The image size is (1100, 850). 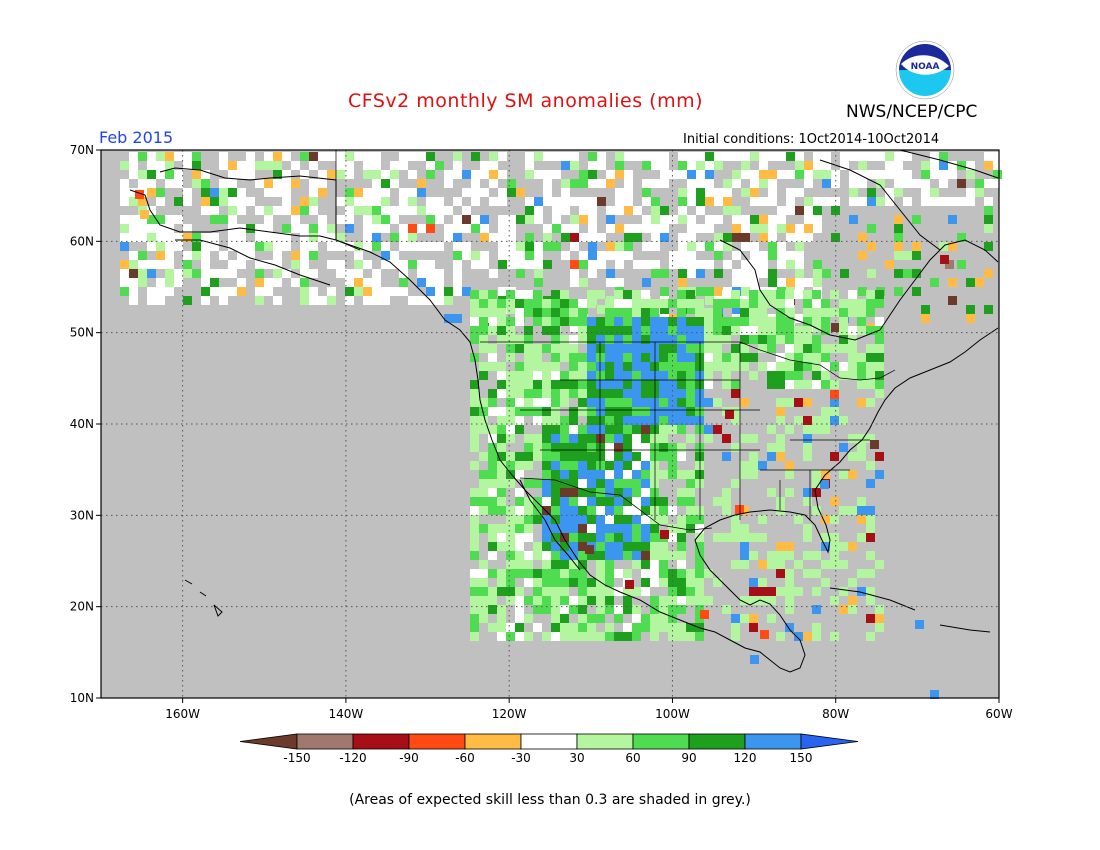 What do you see at coordinates (296, 758) in the screenshot?
I see `colorbar-tick-label: -150` at bounding box center [296, 758].